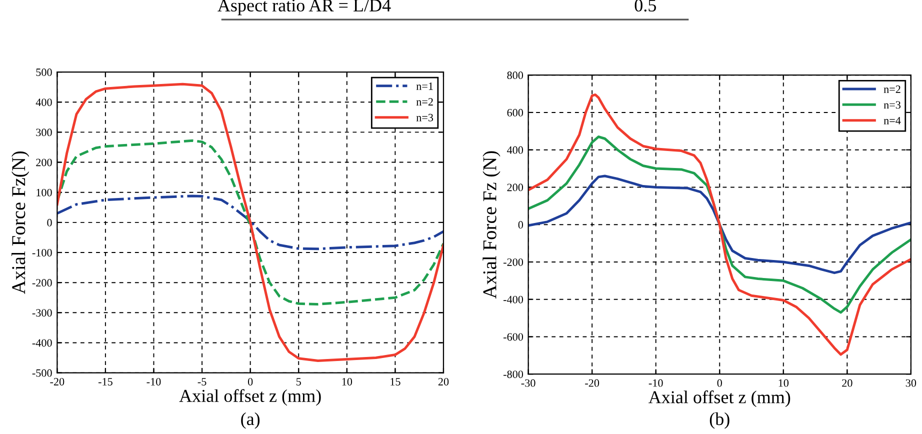 The width and height of the screenshot is (922, 434). What do you see at coordinates (892, 120) in the screenshot?
I see `legend-label: n=4` at bounding box center [892, 120].